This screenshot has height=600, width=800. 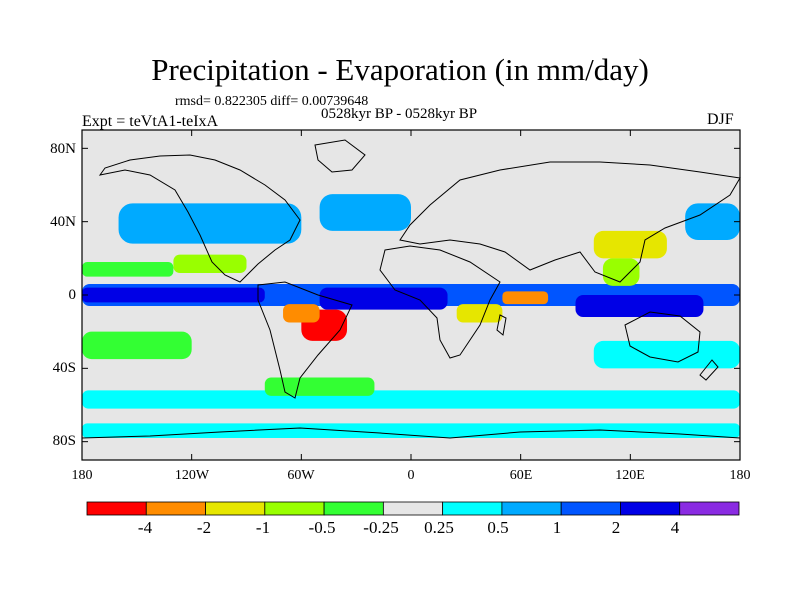 I want to click on colorbar-label-4: -0.5, so click(x=322, y=527).